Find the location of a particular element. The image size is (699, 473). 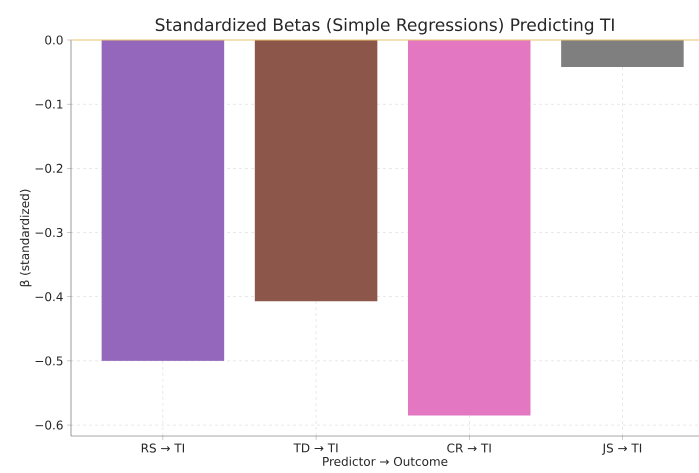

y-tick-label: −0.2 is located at coordinates (49, 168).